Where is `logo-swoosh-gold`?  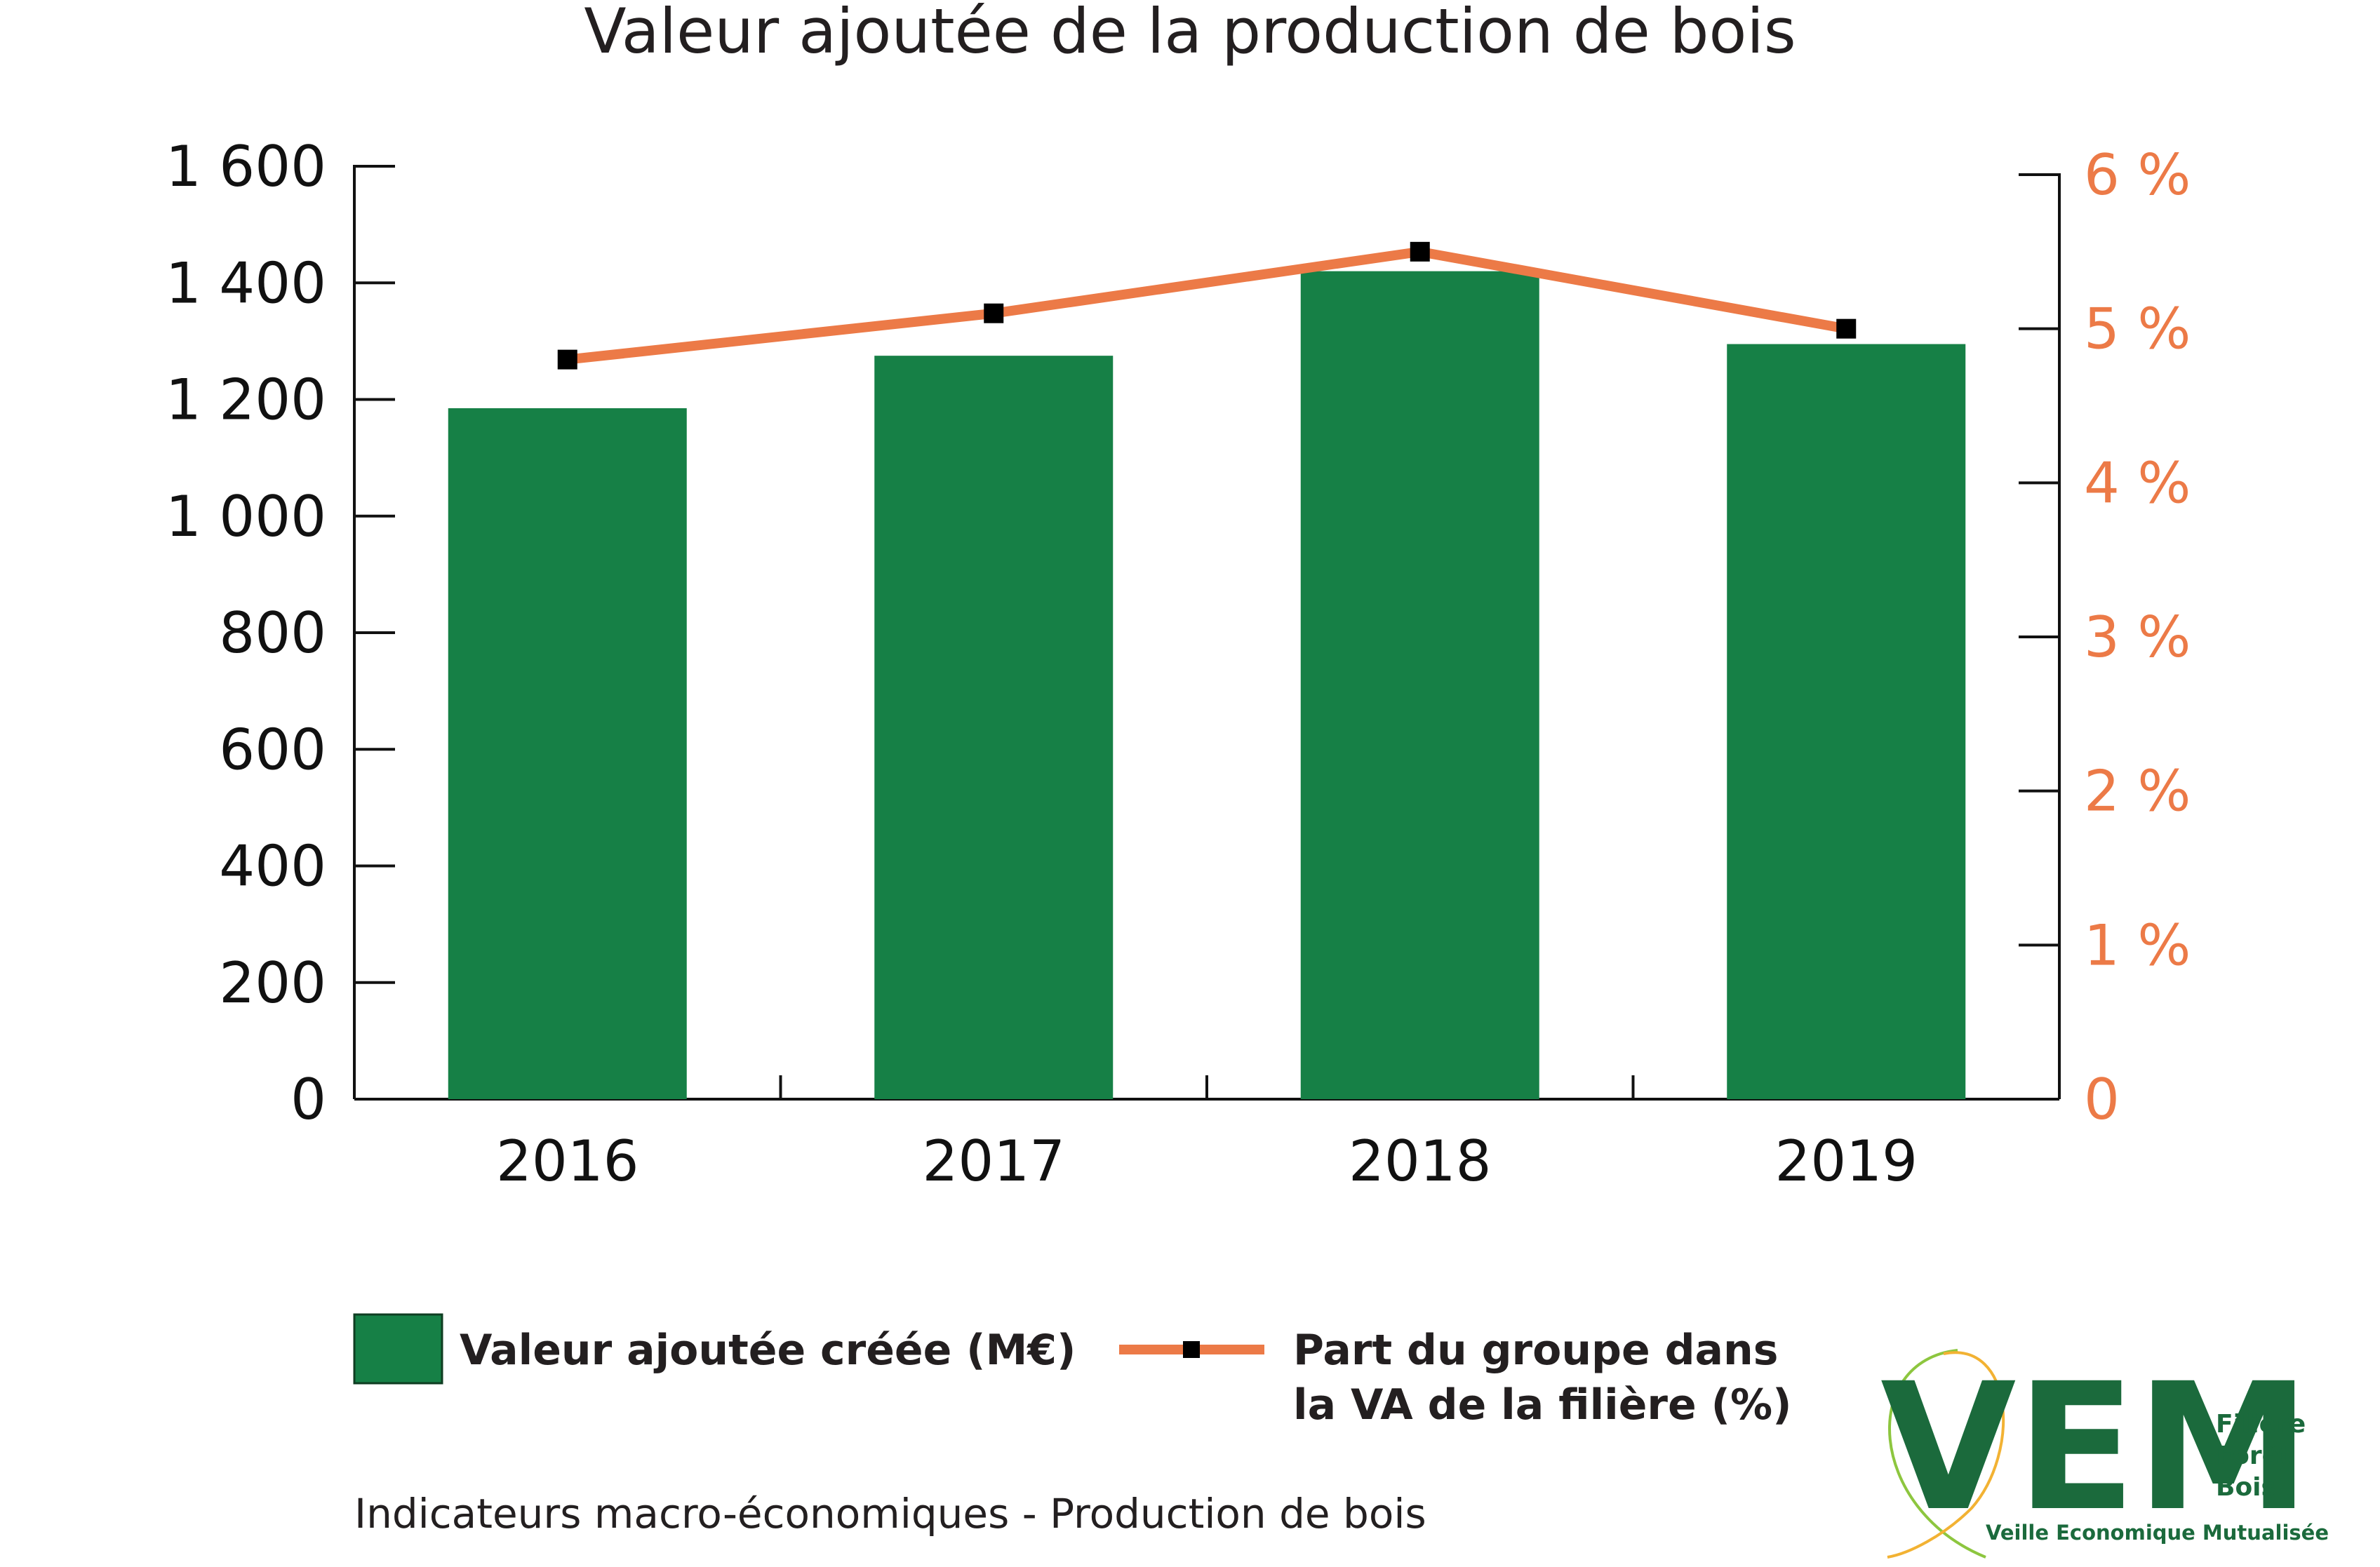 logo-swoosh-gold is located at coordinates (1946, 1455).